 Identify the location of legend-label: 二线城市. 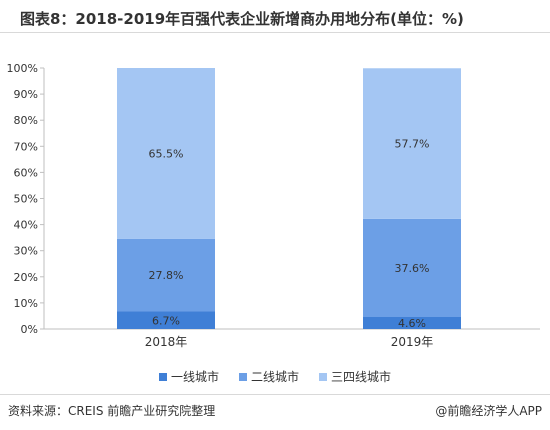
(274, 377).